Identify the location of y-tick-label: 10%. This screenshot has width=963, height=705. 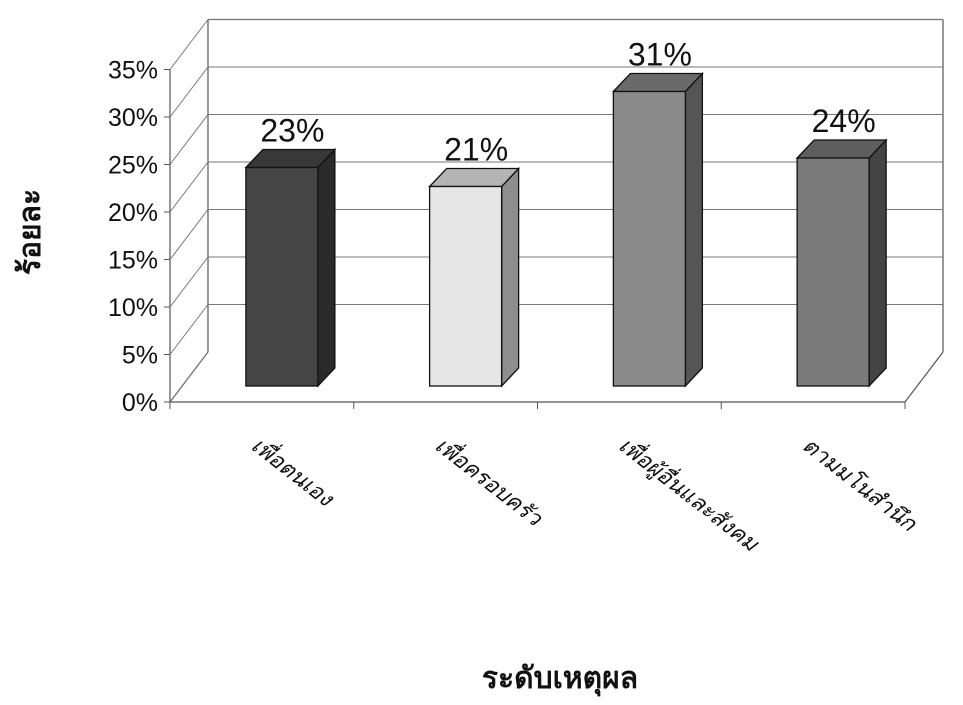
(133, 308).